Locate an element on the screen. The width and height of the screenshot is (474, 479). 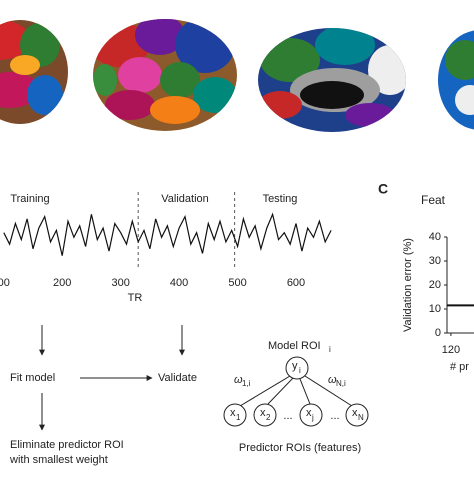
x-axis-label: # pr is located at coordinates (459, 367).